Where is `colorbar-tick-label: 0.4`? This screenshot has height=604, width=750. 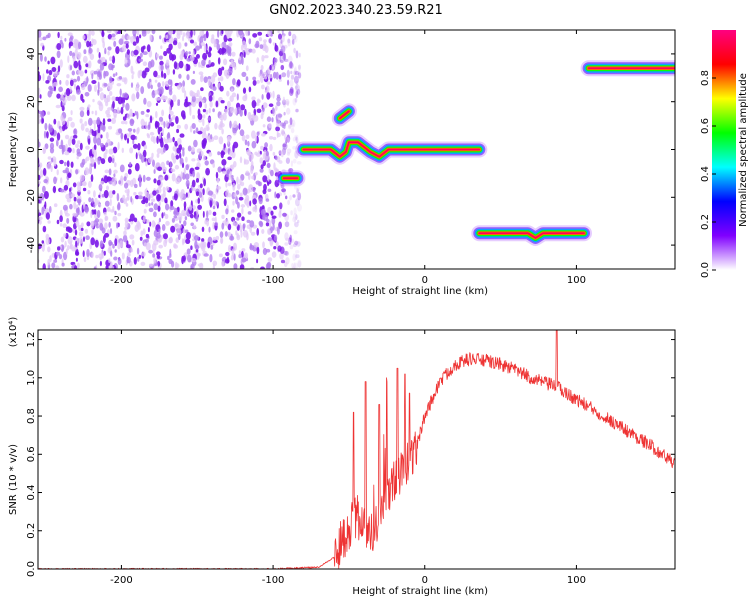 colorbar-tick-label: 0.4 is located at coordinates (705, 174).